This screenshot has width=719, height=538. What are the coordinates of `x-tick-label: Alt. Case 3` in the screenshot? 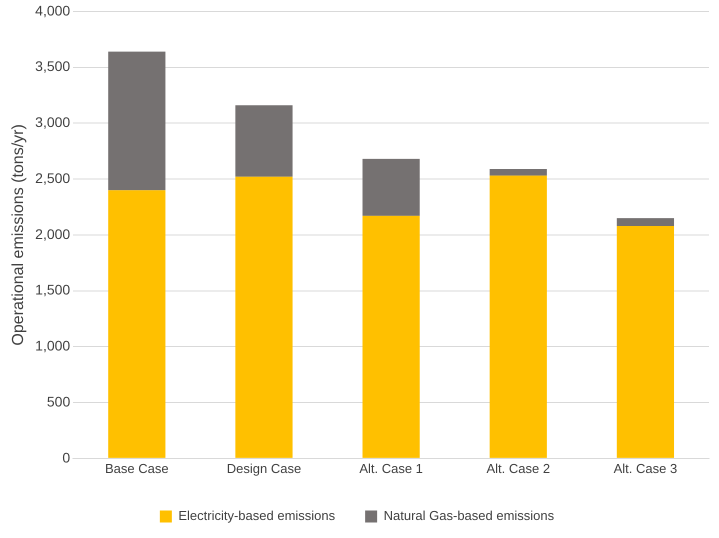 It's located at (646, 468).